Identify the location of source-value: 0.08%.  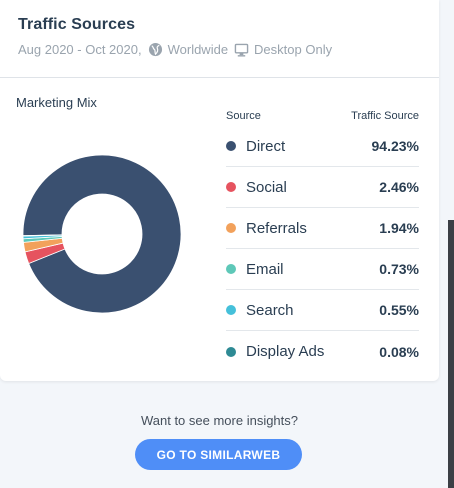
(399, 351).